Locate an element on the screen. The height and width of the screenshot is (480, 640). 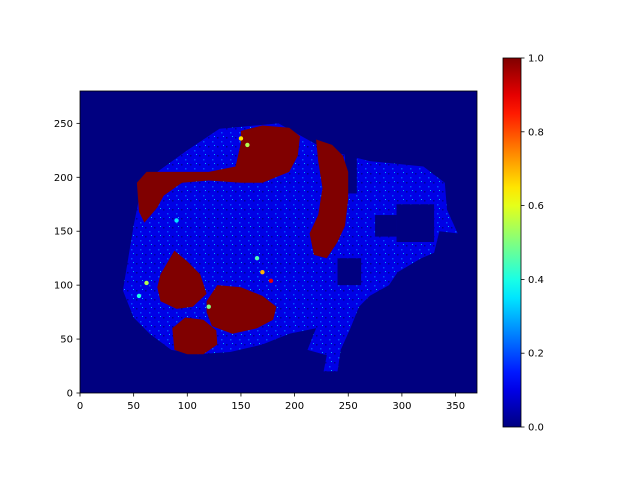
y-tick-label: 150 is located at coordinates (63, 232).